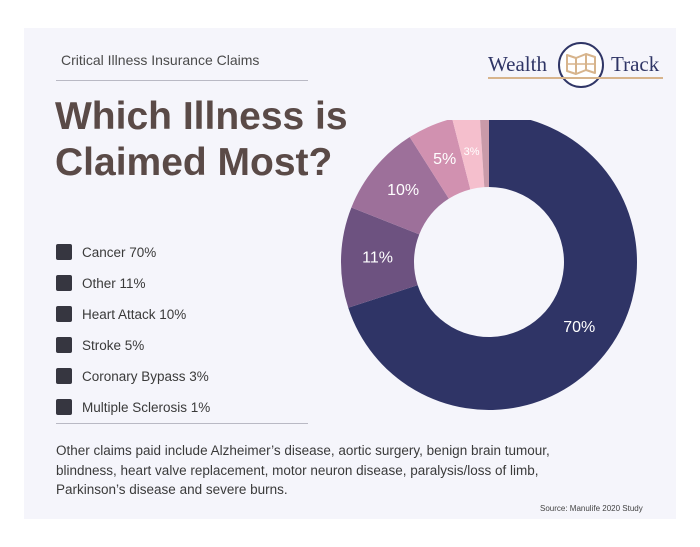 The height and width of the screenshot is (547, 700). What do you see at coordinates (472, 152) in the screenshot?
I see `data-label-coronary-bypass: 3%` at bounding box center [472, 152].